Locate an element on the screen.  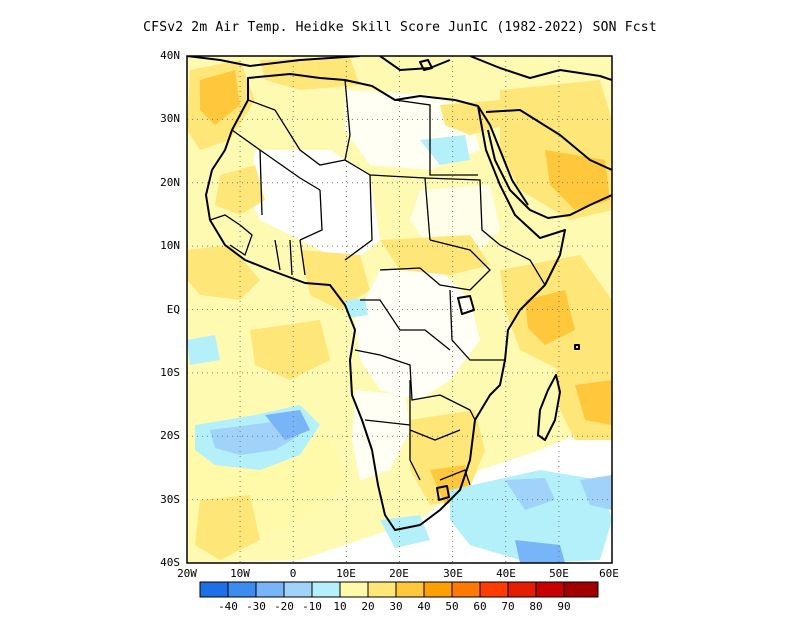
colorbar-label: -40 is located at coordinates (228, 606).